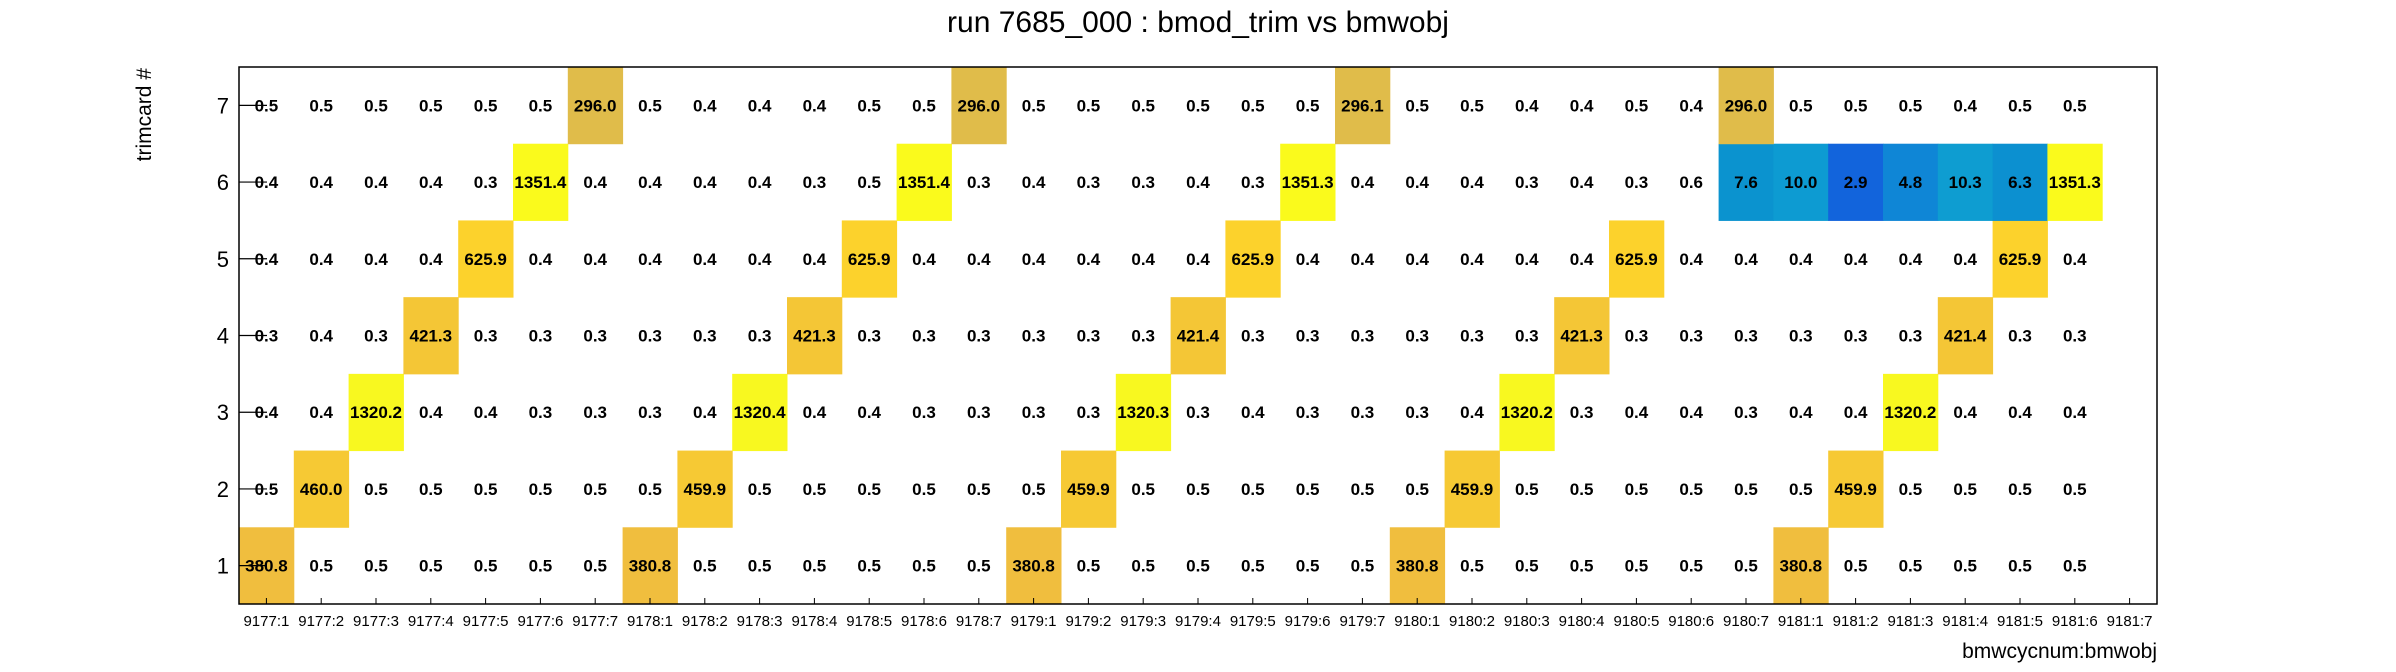  I want to click on x-tick-label: 9181:6, so click(2075, 621).